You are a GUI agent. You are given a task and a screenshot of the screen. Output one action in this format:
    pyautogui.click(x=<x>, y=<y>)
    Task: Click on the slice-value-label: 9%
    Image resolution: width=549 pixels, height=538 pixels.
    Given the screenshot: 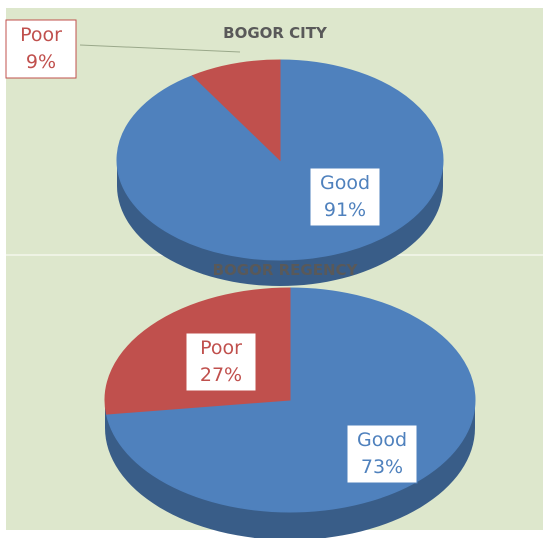 What is the action you would take?
    pyautogui.click(x=41, y=62)
    